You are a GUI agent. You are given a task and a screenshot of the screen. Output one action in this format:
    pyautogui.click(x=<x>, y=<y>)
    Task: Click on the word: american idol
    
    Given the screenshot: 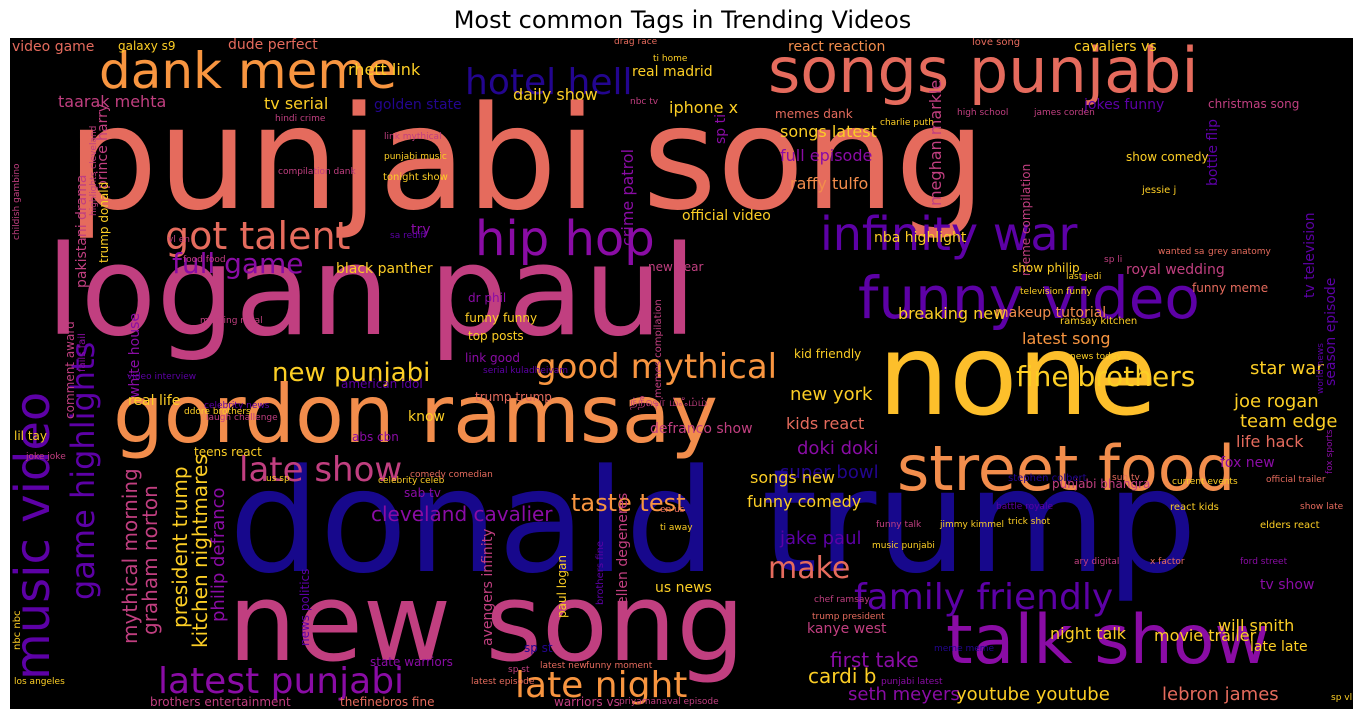 What is the action you would take?
    pyautogui.click(x=382, y=384)
    